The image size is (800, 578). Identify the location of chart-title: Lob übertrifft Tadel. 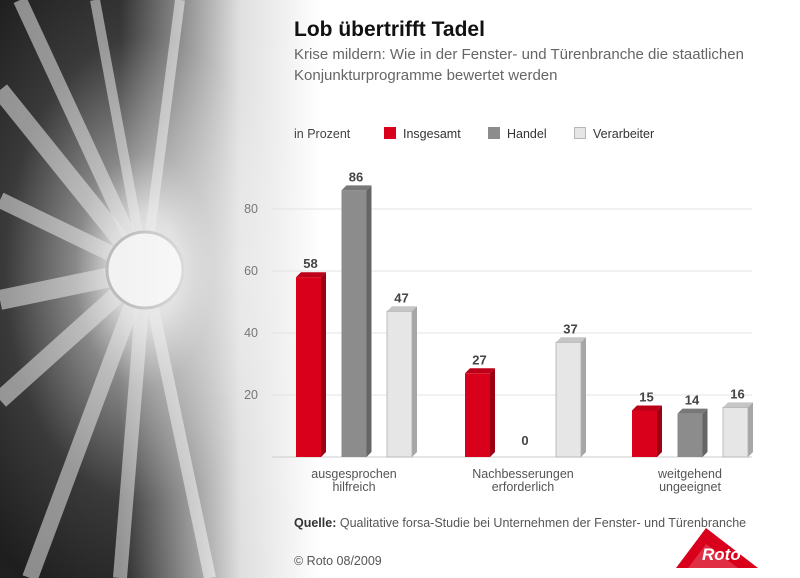
(389, 29).